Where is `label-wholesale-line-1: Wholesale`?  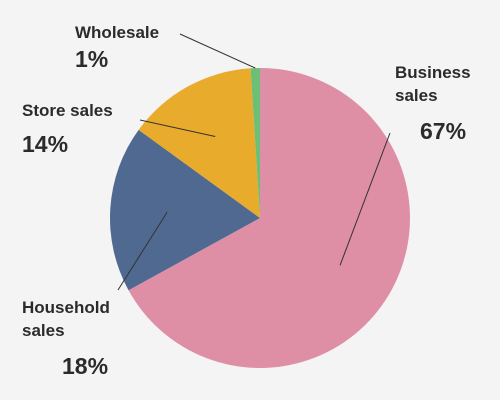
label-wholesale-line-1: Wholesale is located at coordinates (117, 32).